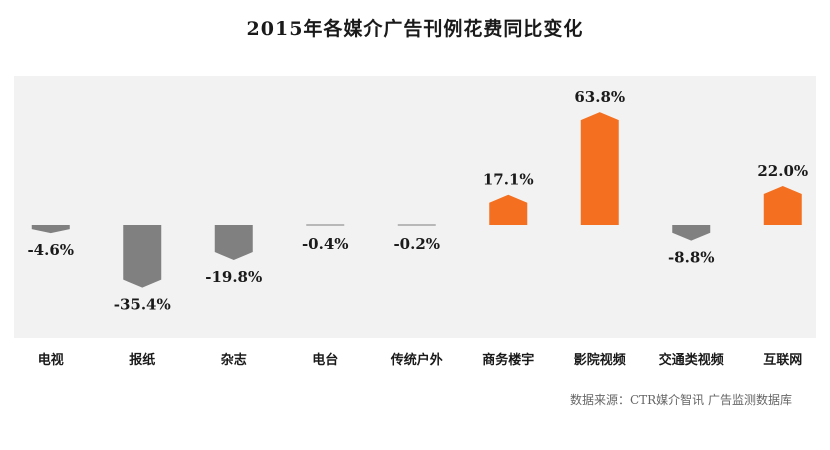  Describe the element at coordinates (508, 360) in the screenshot. I see `category-label: 商务楼宇` at that location.